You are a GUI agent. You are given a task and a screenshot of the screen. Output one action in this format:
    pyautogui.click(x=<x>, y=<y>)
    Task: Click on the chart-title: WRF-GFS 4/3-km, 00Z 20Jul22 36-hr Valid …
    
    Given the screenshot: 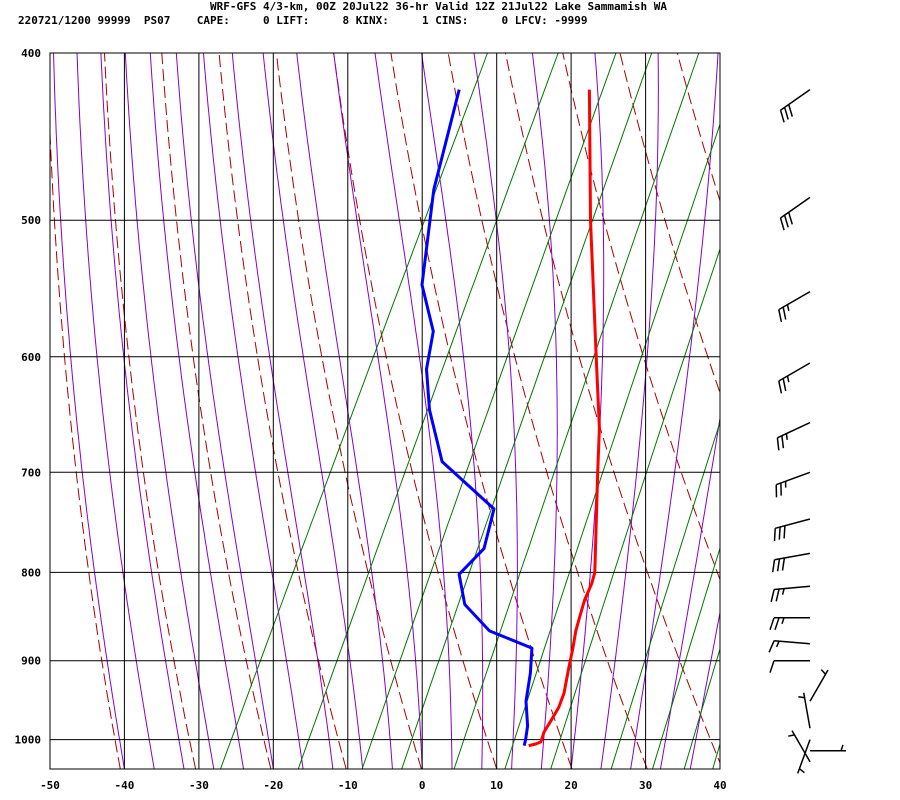 What is the action you would take?
    pyautogui.click(x=438, y=6)
    